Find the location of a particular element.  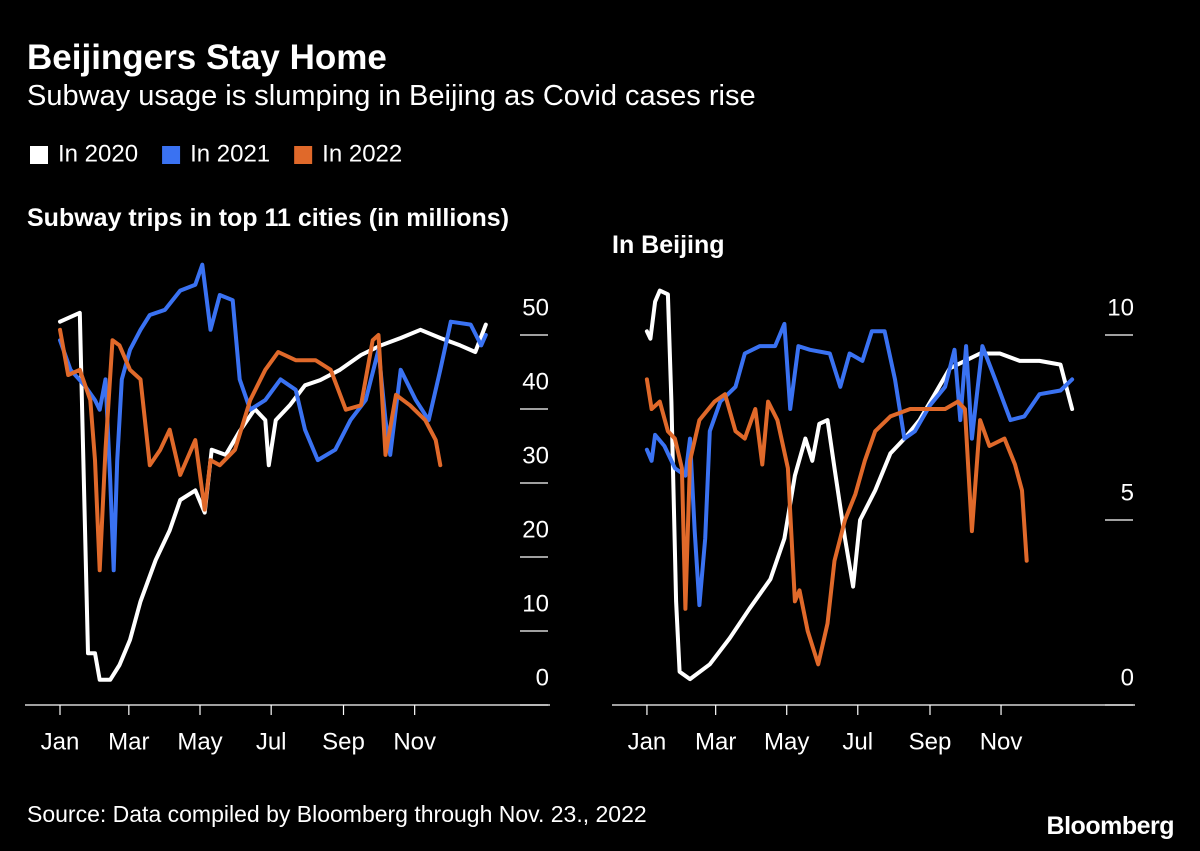

legend-label: In 2020 is located at coordinates (98, 153).